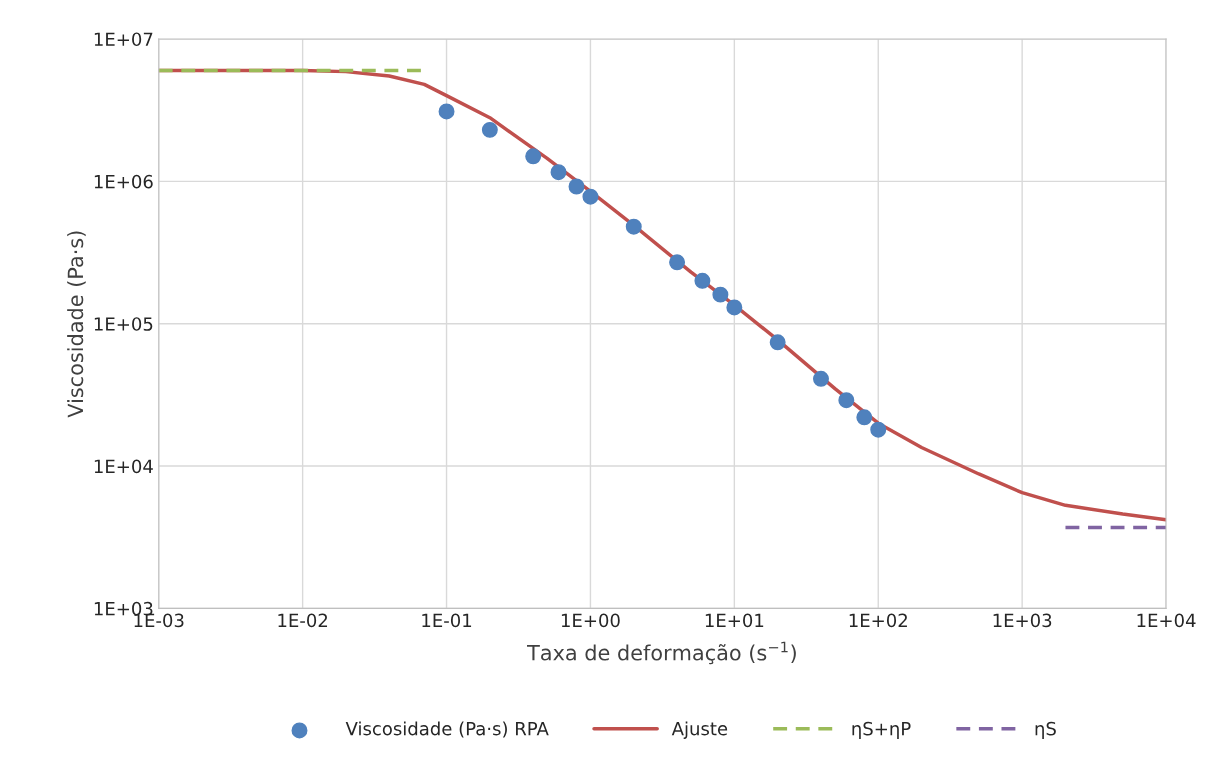 Image resolution: width=1221 pixels, height=780 pixels. I want to click on legend-label: Ajuste, so click(699, 730).